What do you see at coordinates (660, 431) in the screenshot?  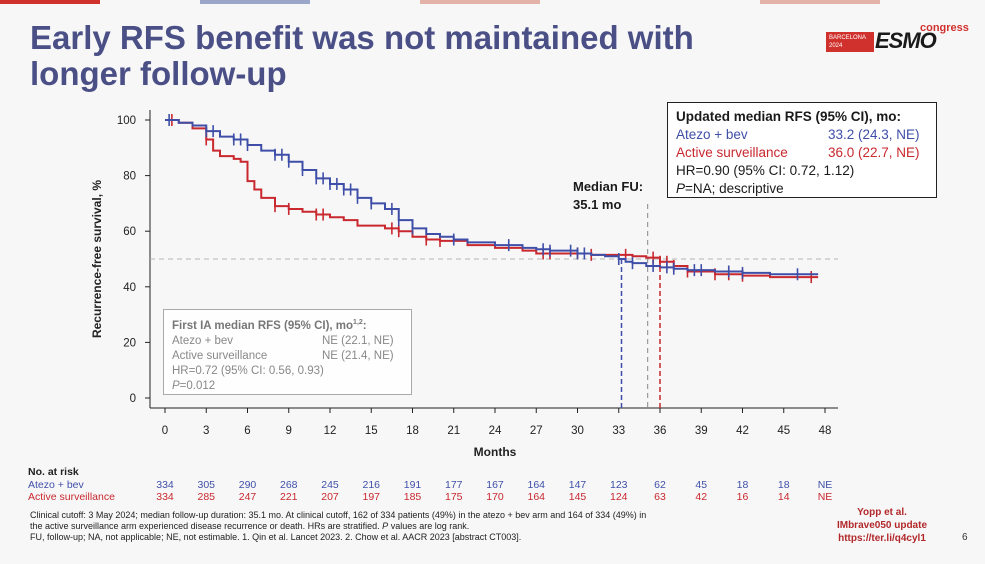 I see `x-tick-label: 36` at bounding box center [660, 431].